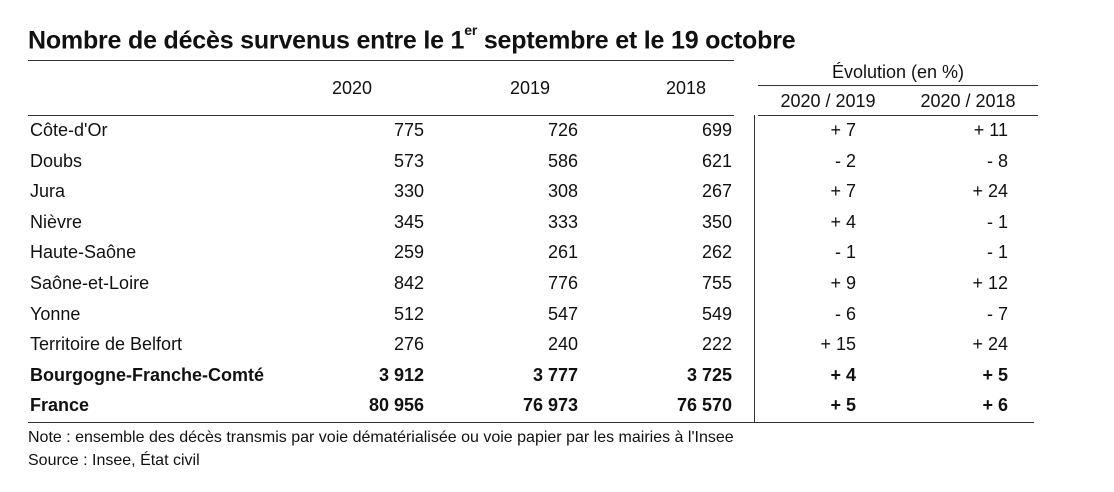 Image resolution: width=1114 pixels, height=492 pixels. I want to click on table-row: France 80 956 76 973 76 570 + 5 + 6, so click(533, 406).